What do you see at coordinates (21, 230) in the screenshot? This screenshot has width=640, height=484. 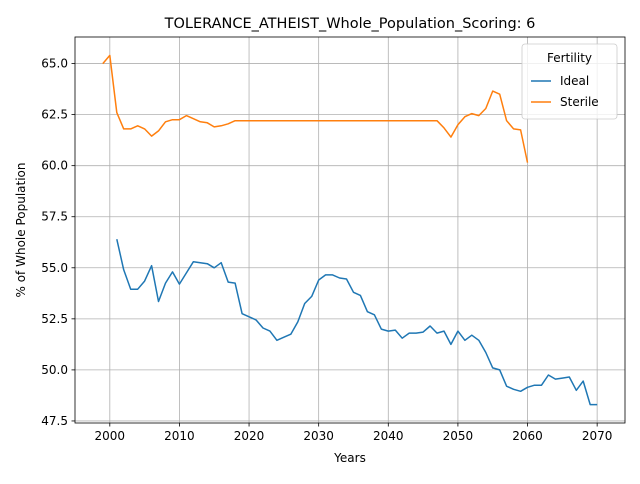 I see `y-axis-label: % of Whole Population` at bounding box center [21, 230].